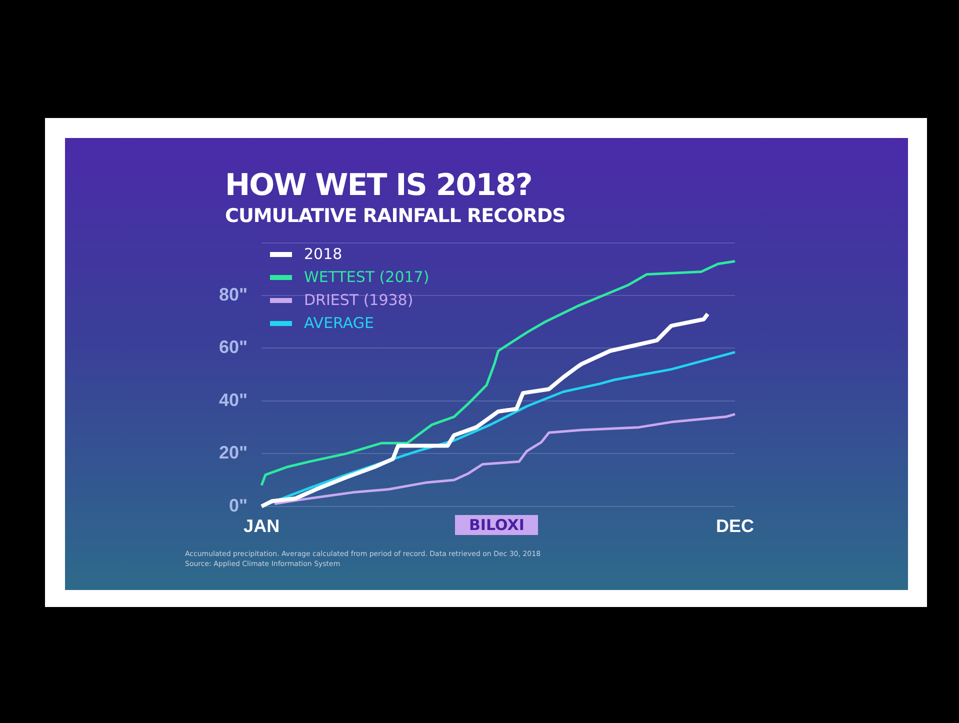  I want to click on legend-label: 2018, so click(323, 254).